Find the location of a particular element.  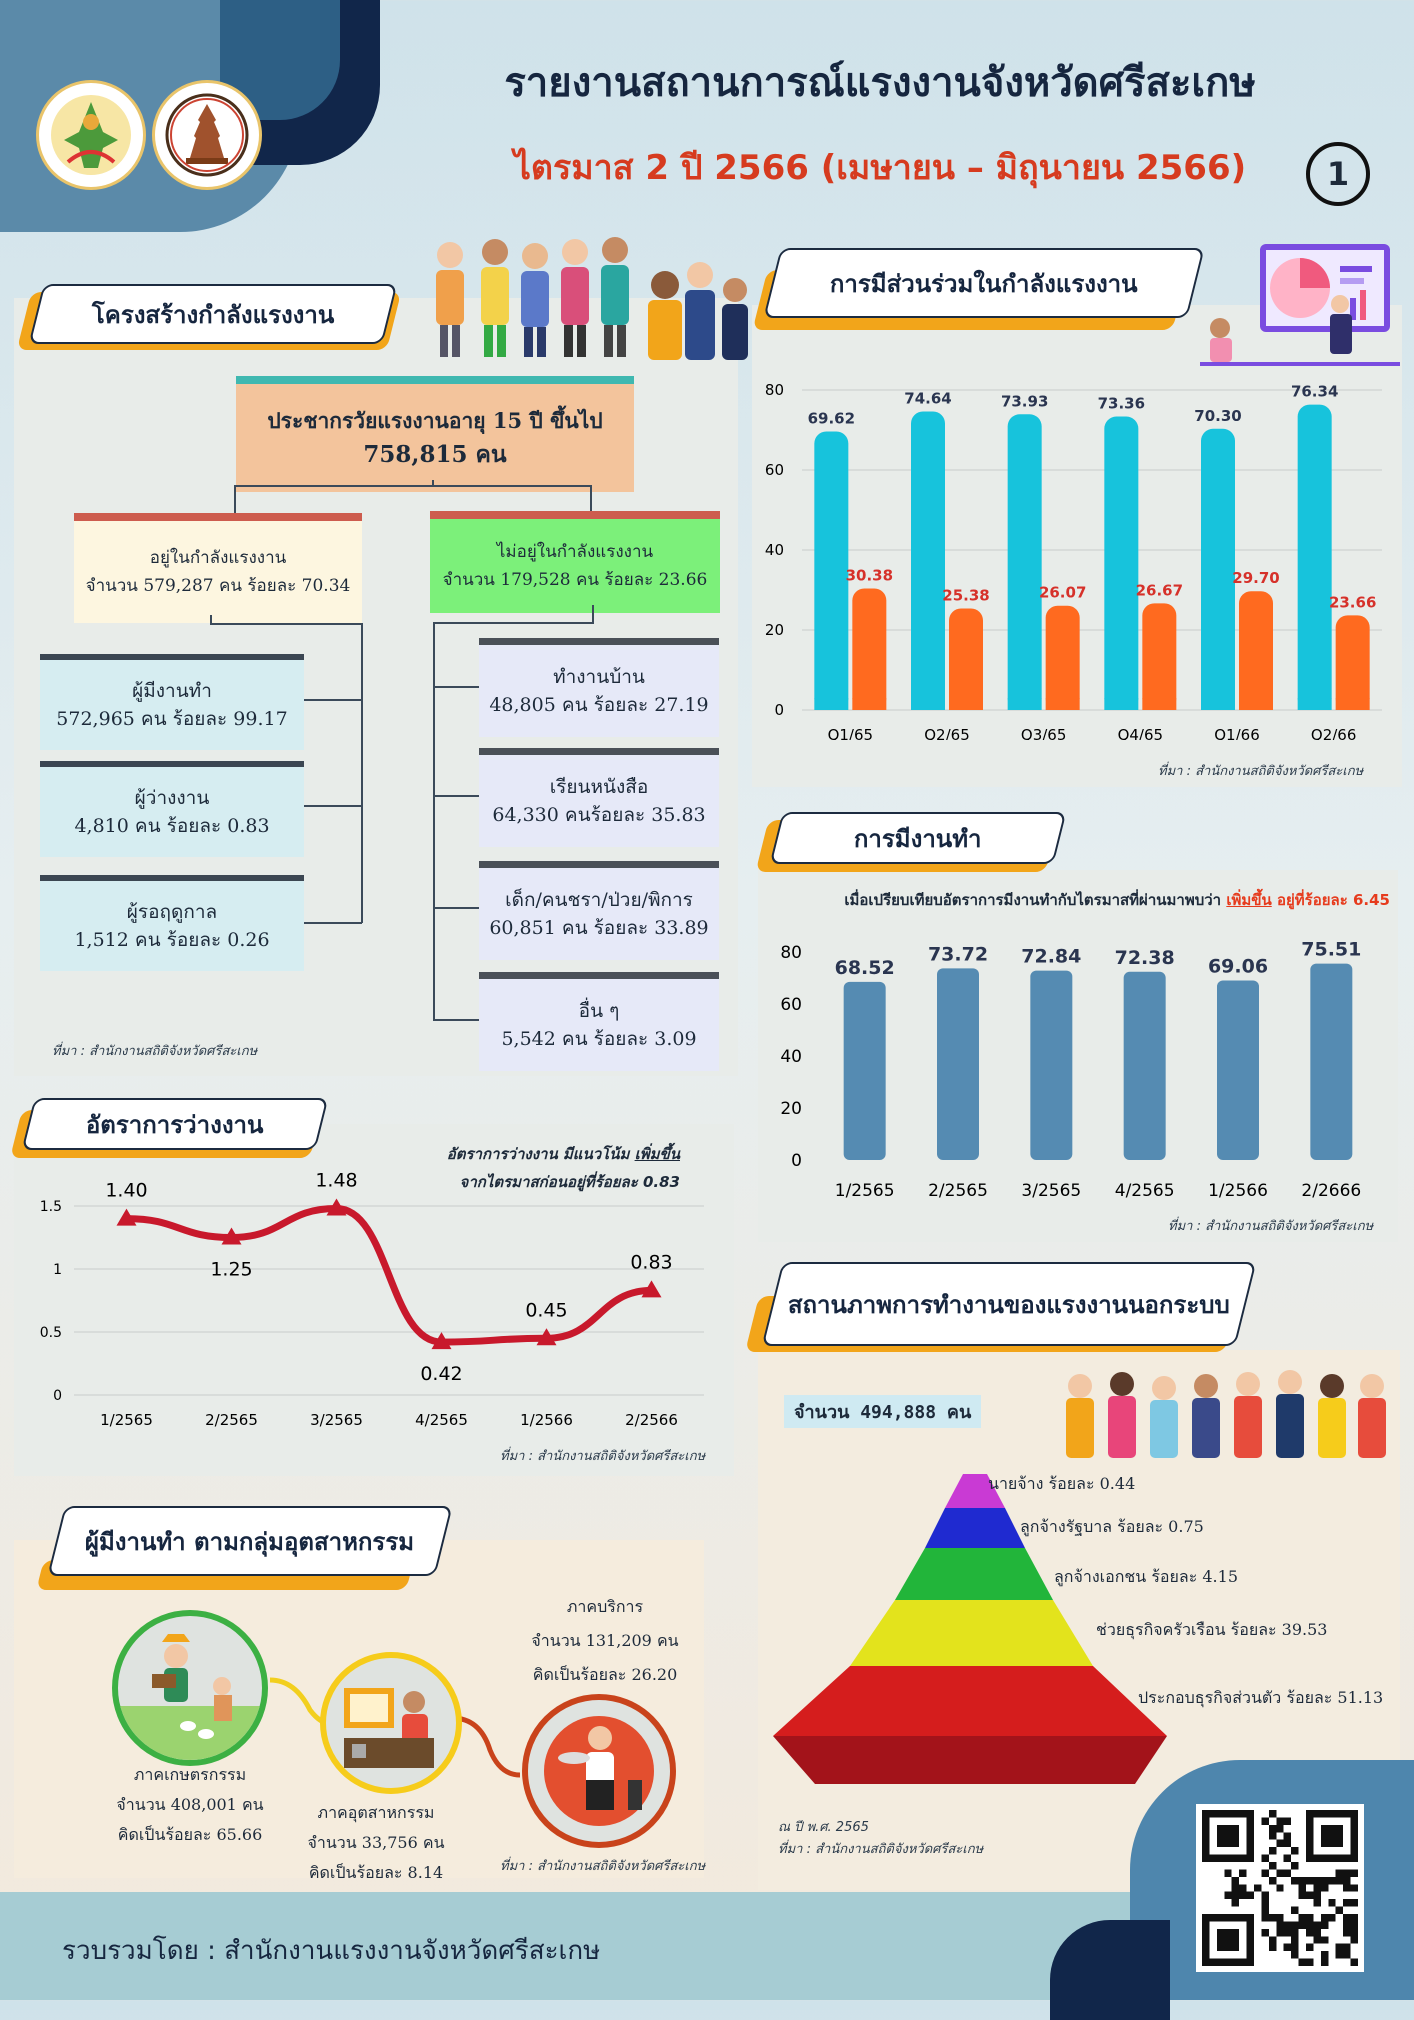

y-tick-label: 40 is located at coordinates (774, 550).